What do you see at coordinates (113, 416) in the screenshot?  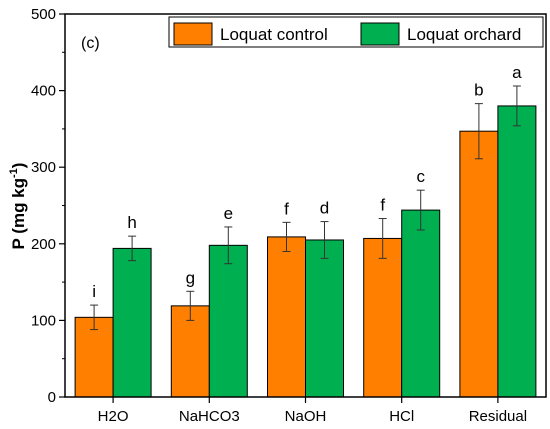 I see `x-tick-label-H2O: H2O` at bounding box center [113, 416].